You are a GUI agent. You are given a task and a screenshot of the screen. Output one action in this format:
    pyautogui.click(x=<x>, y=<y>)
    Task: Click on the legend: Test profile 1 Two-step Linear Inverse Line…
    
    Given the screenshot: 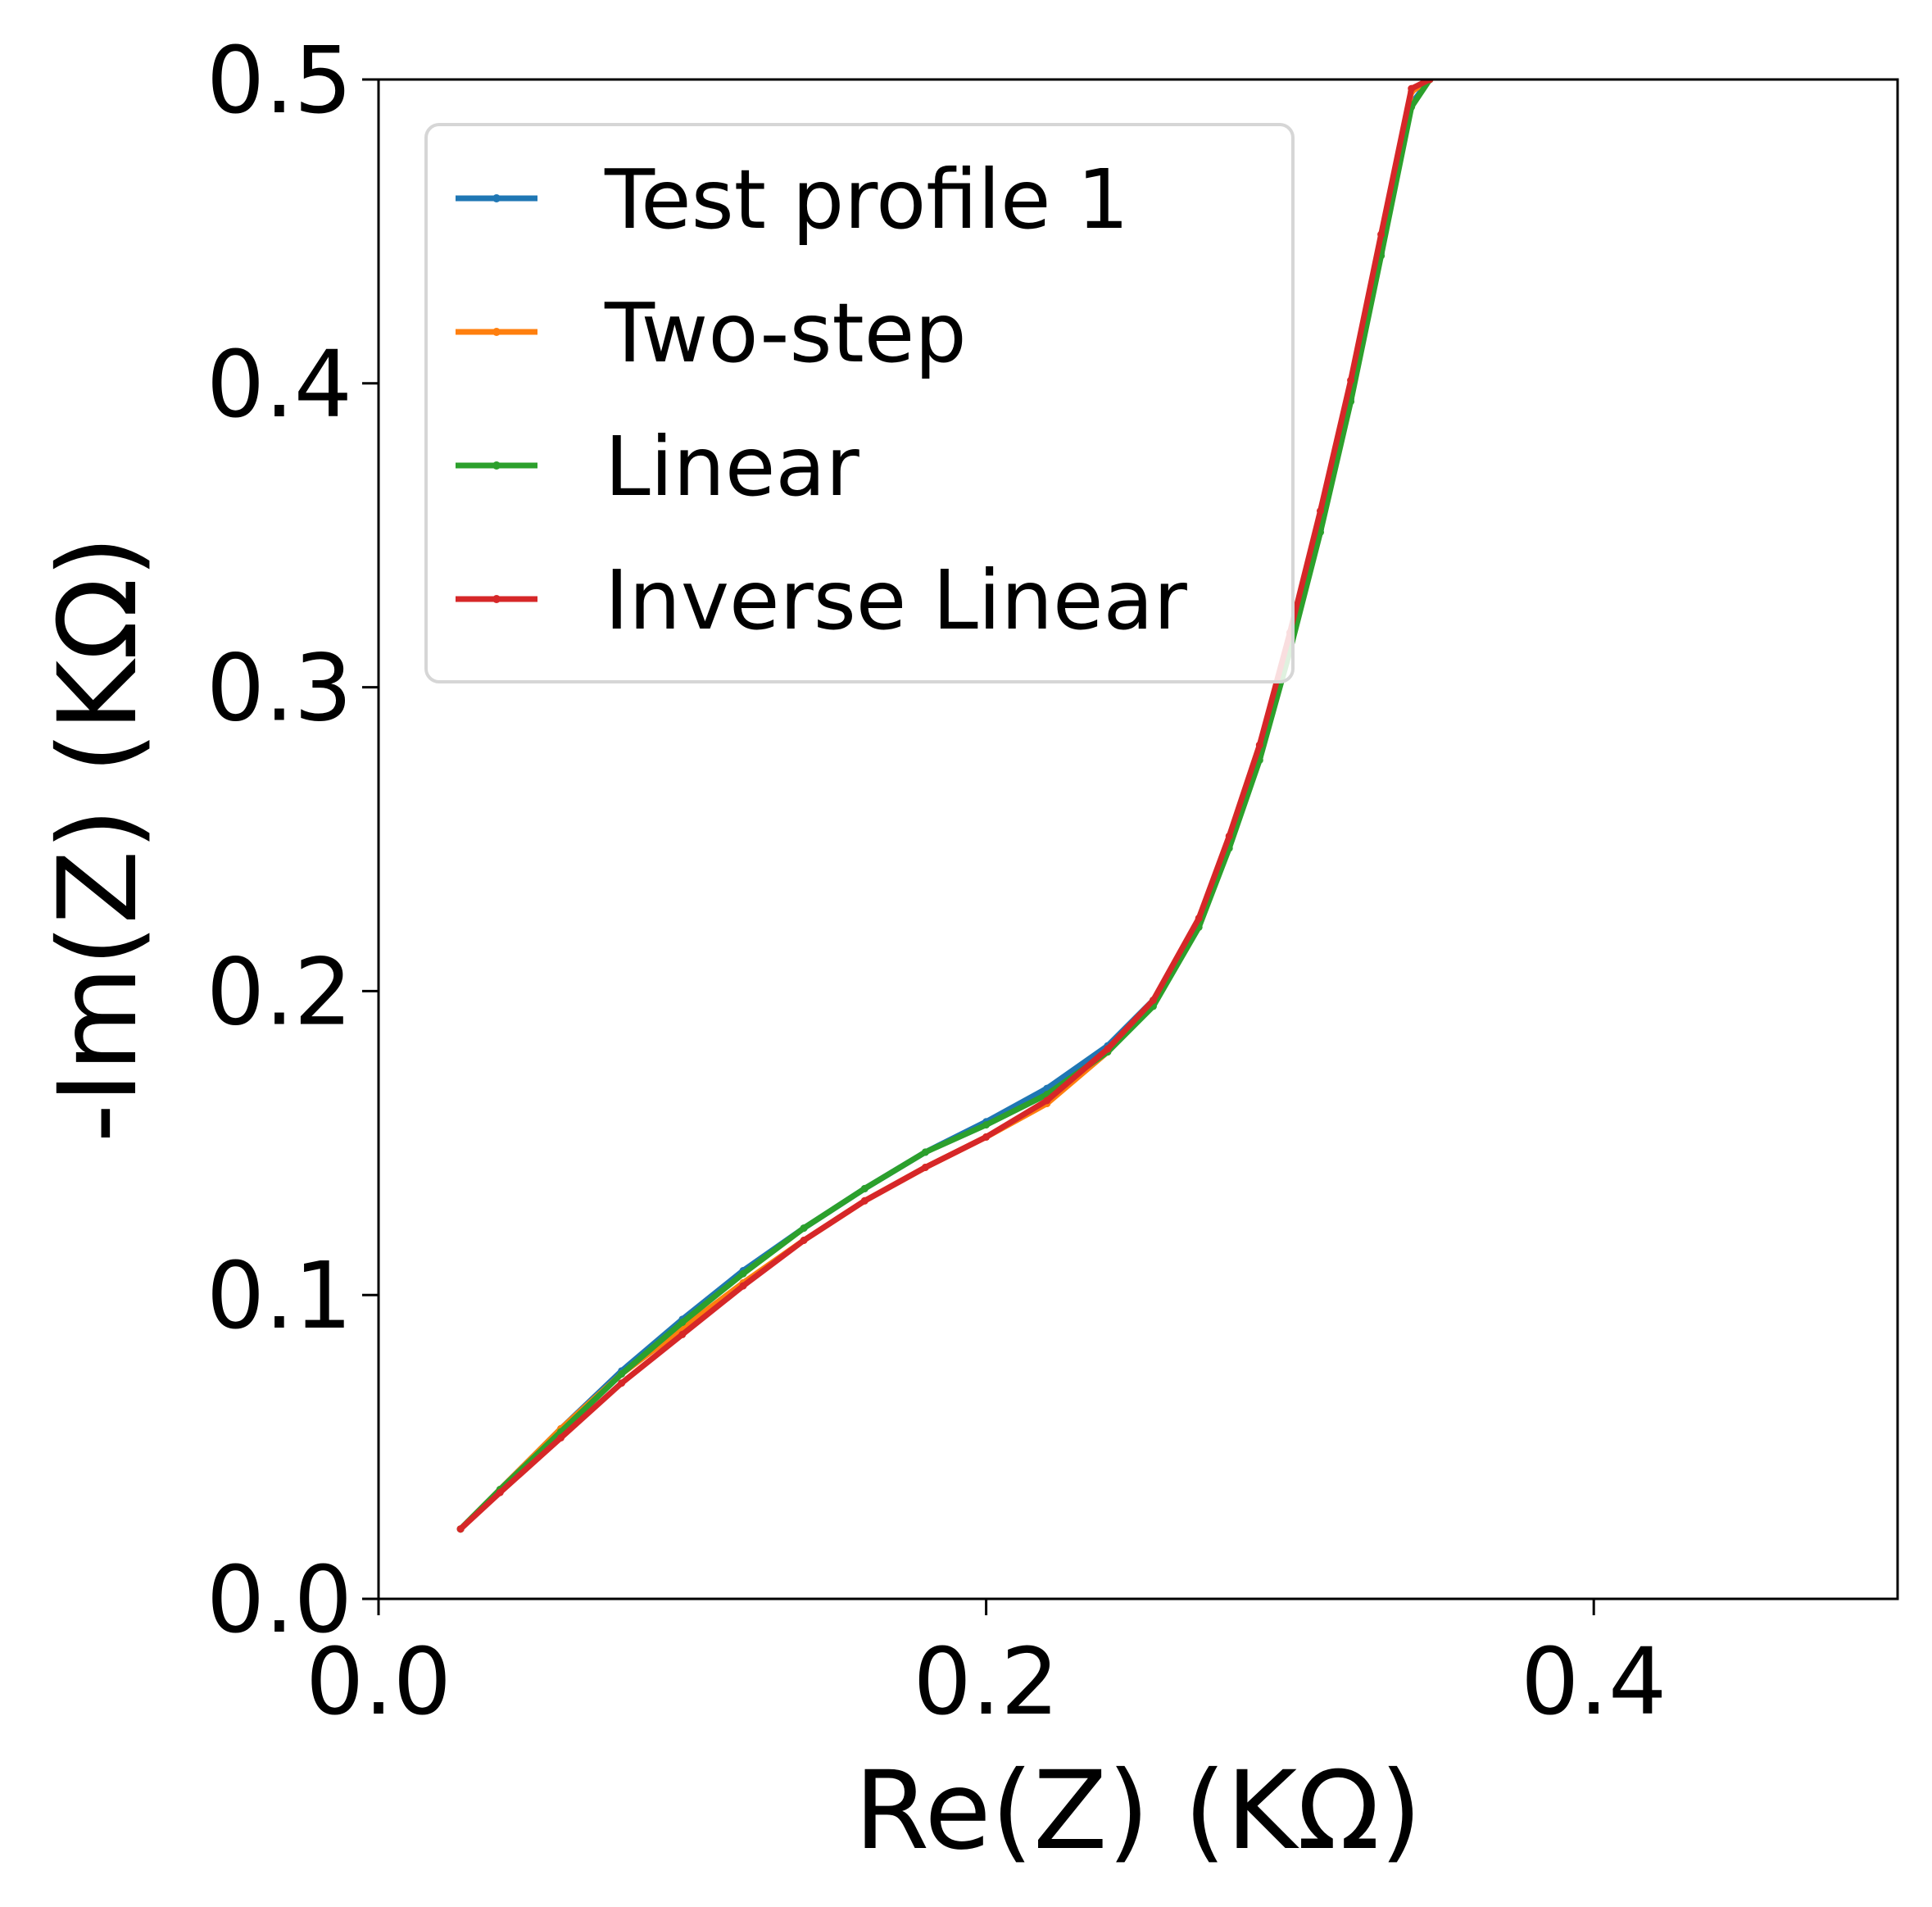 What is the action you would take?
    pyautogui.click(x=859, y=403)
    